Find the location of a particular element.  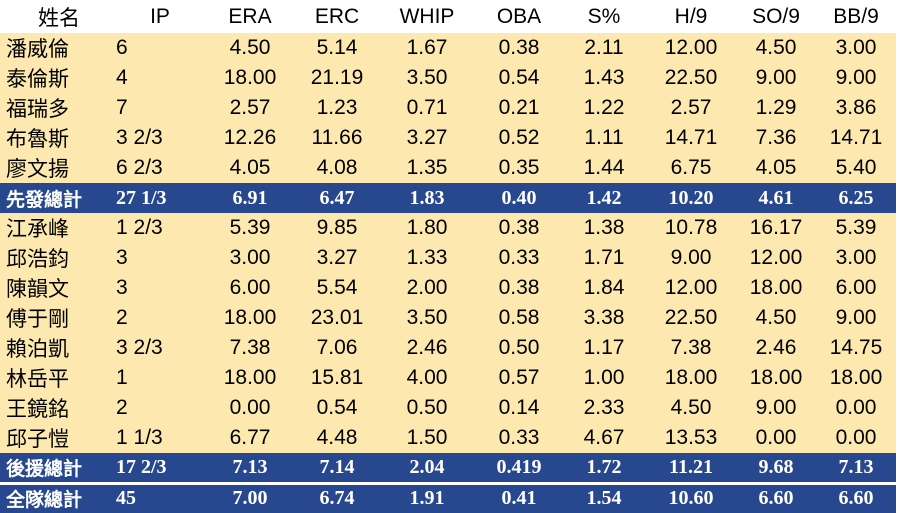

table-row: 潘威倫 6 4.50 5.14 1.67 0.38 2.11 12.00 4.50 3.00 is located at coordinates (448, 48).